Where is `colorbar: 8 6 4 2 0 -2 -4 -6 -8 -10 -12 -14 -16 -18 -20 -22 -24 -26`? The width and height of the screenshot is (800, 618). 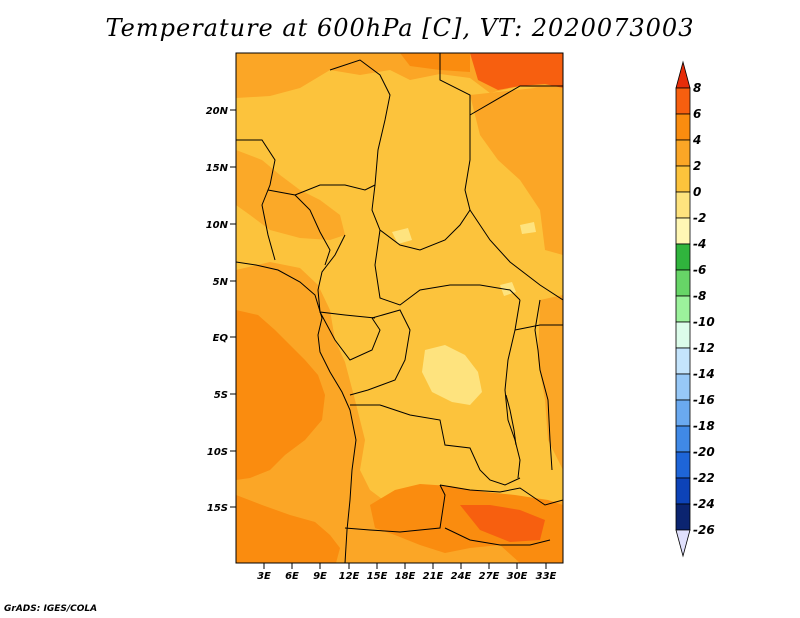 colorbar: 8 6 4 2 0 -2 -4 -6 -8 -10 -12 -14 -16 -18 -20 -22 -24 -26 is located at coordinates (695, 309).